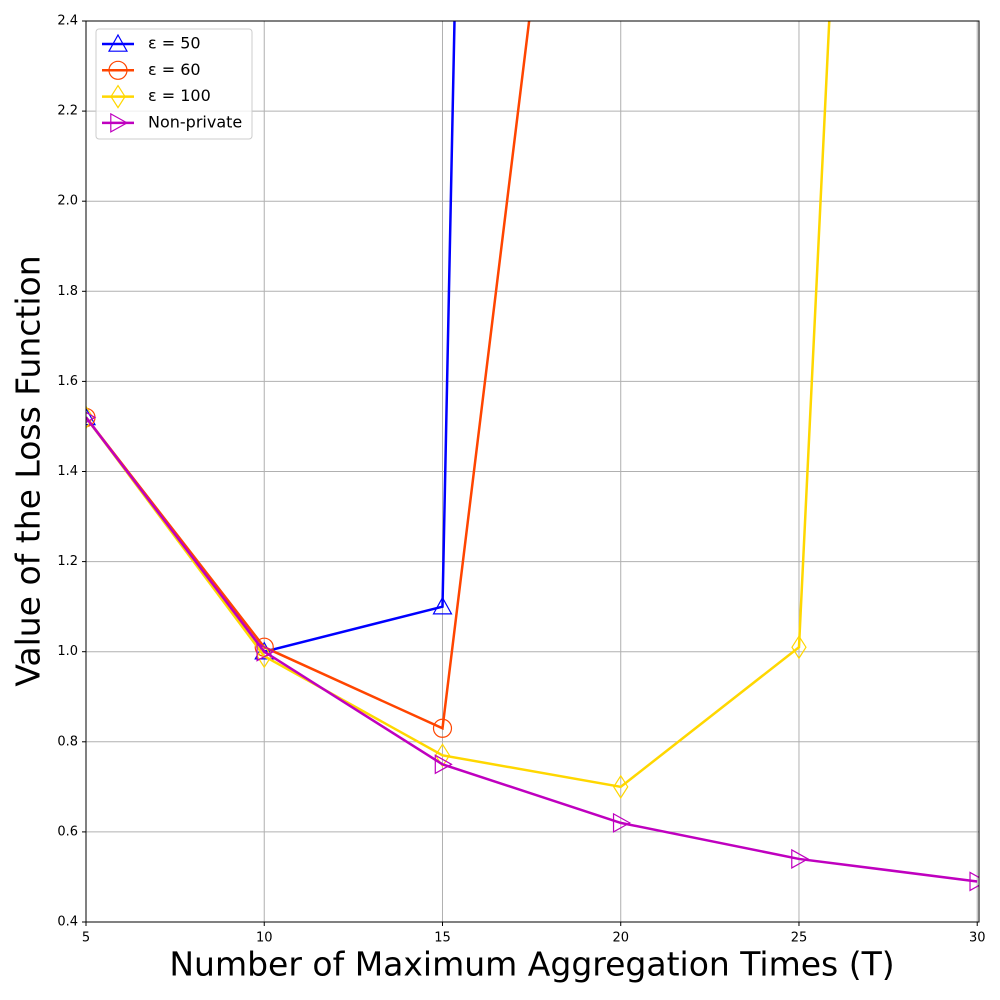  Describe the element at coordinates (67, 381) in the screenshot. I see `y-tick-label: 1.6` at that location.